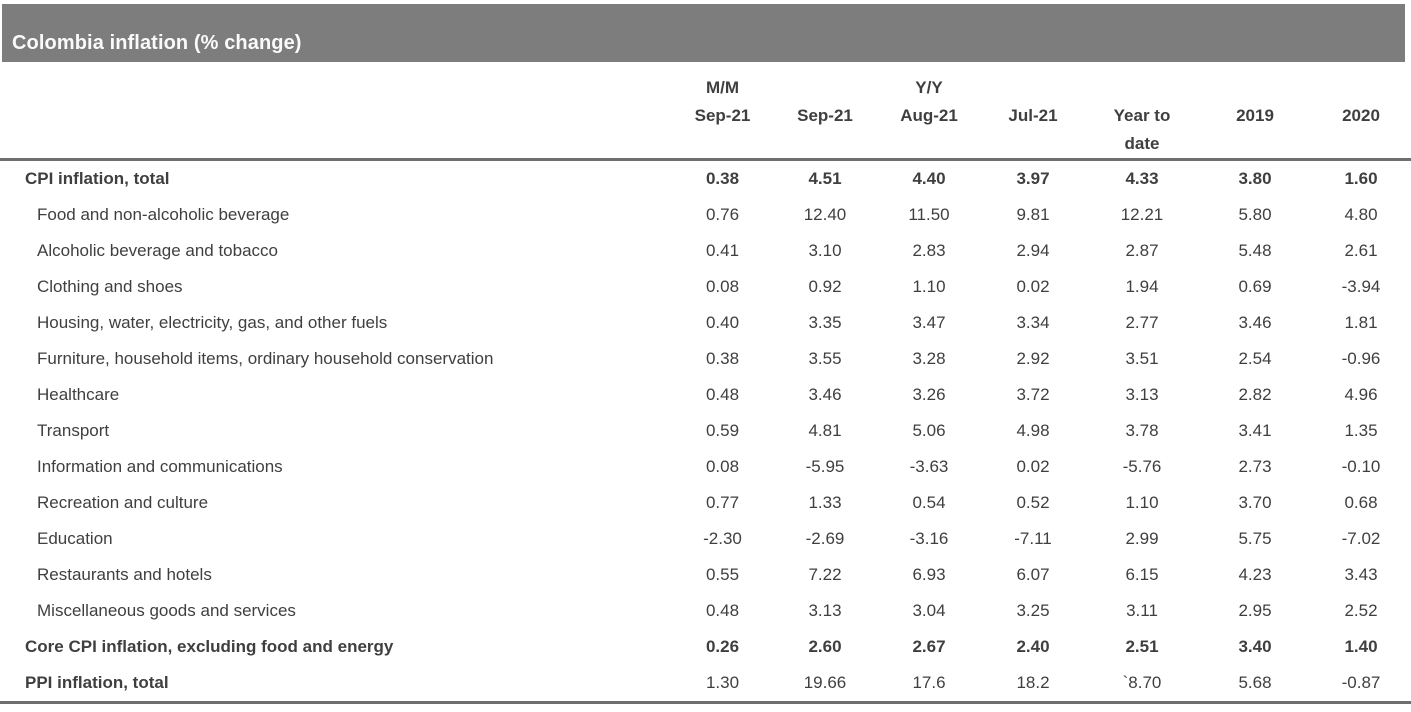 The width and height of the screenshot is (1411, 712). I want to click on value-cell: 1.60, so click(1361, 178).